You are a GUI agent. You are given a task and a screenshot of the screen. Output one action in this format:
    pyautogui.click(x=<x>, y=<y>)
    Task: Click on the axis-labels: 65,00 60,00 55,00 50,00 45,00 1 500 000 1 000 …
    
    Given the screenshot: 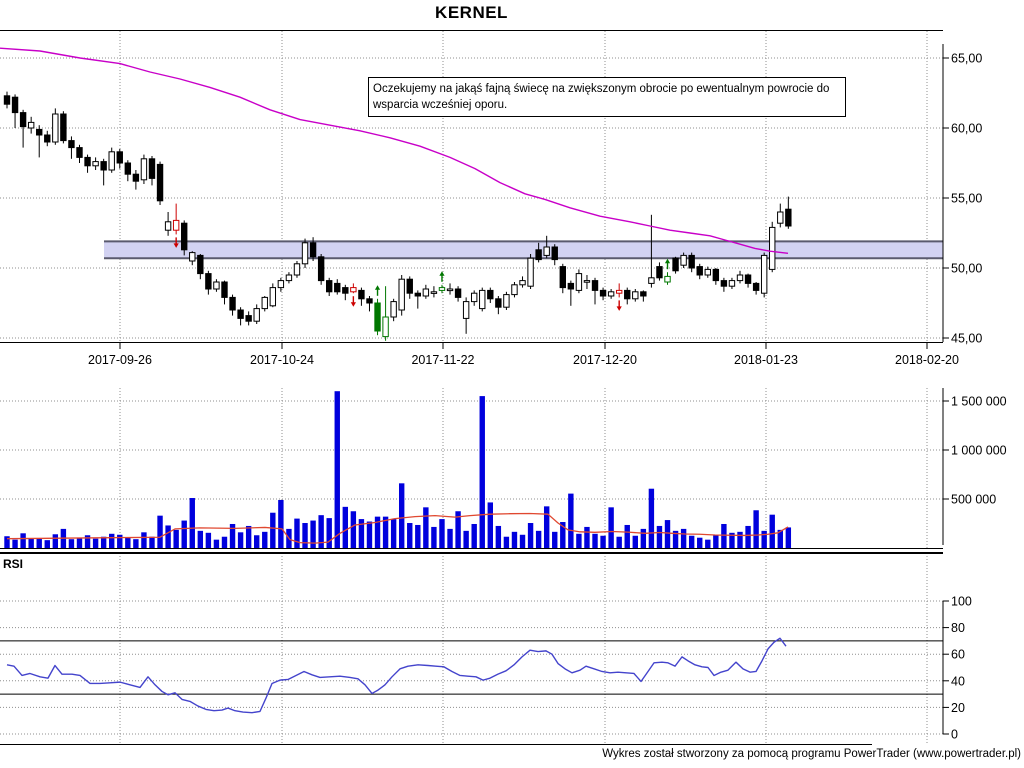 What is the action you would take?
    pyautogui.click(x=979, y=397)
    